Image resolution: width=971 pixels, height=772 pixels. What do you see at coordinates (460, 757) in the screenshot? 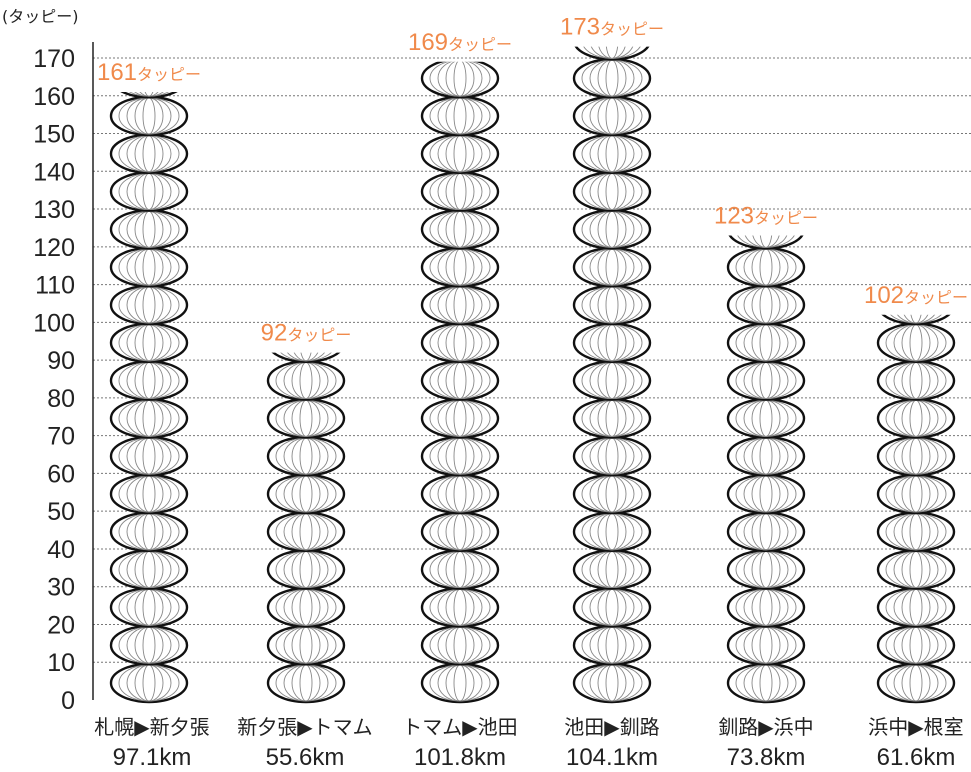
I see `category-distance: 101.8km` at bounding box center [460, 757].